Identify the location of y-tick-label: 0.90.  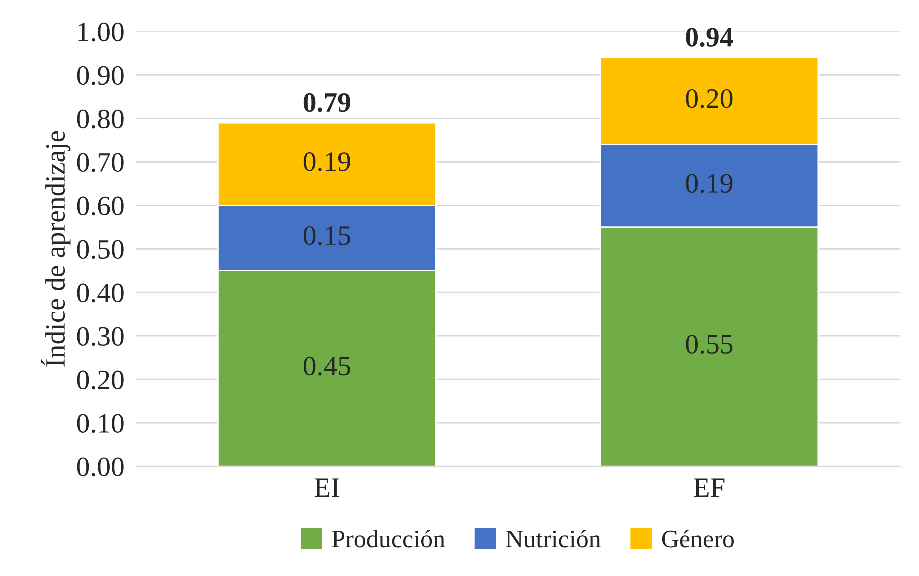
(100, 76).